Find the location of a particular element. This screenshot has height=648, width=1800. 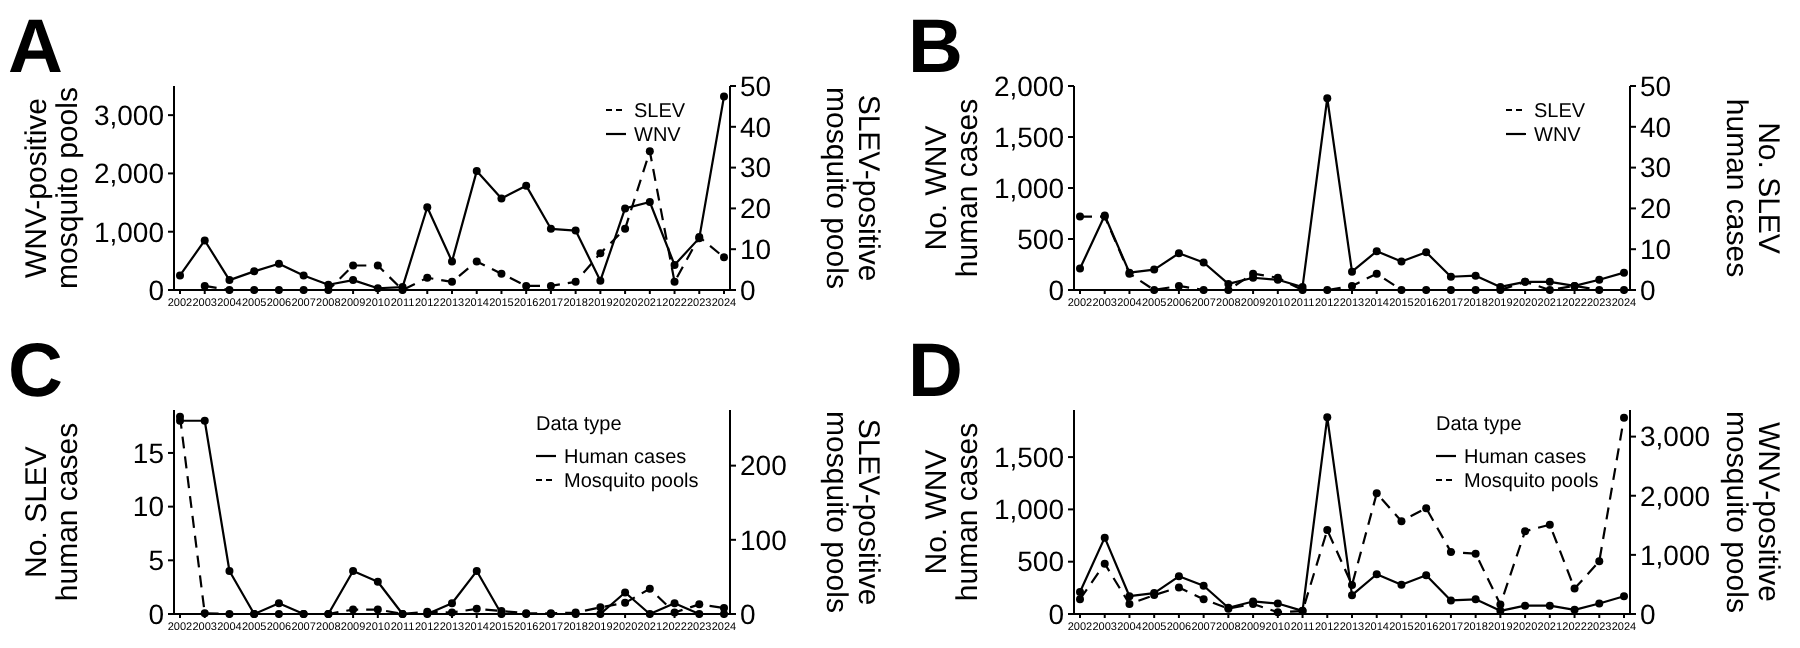

y2-tick-label: 200 is located at coordinates (764, 465).